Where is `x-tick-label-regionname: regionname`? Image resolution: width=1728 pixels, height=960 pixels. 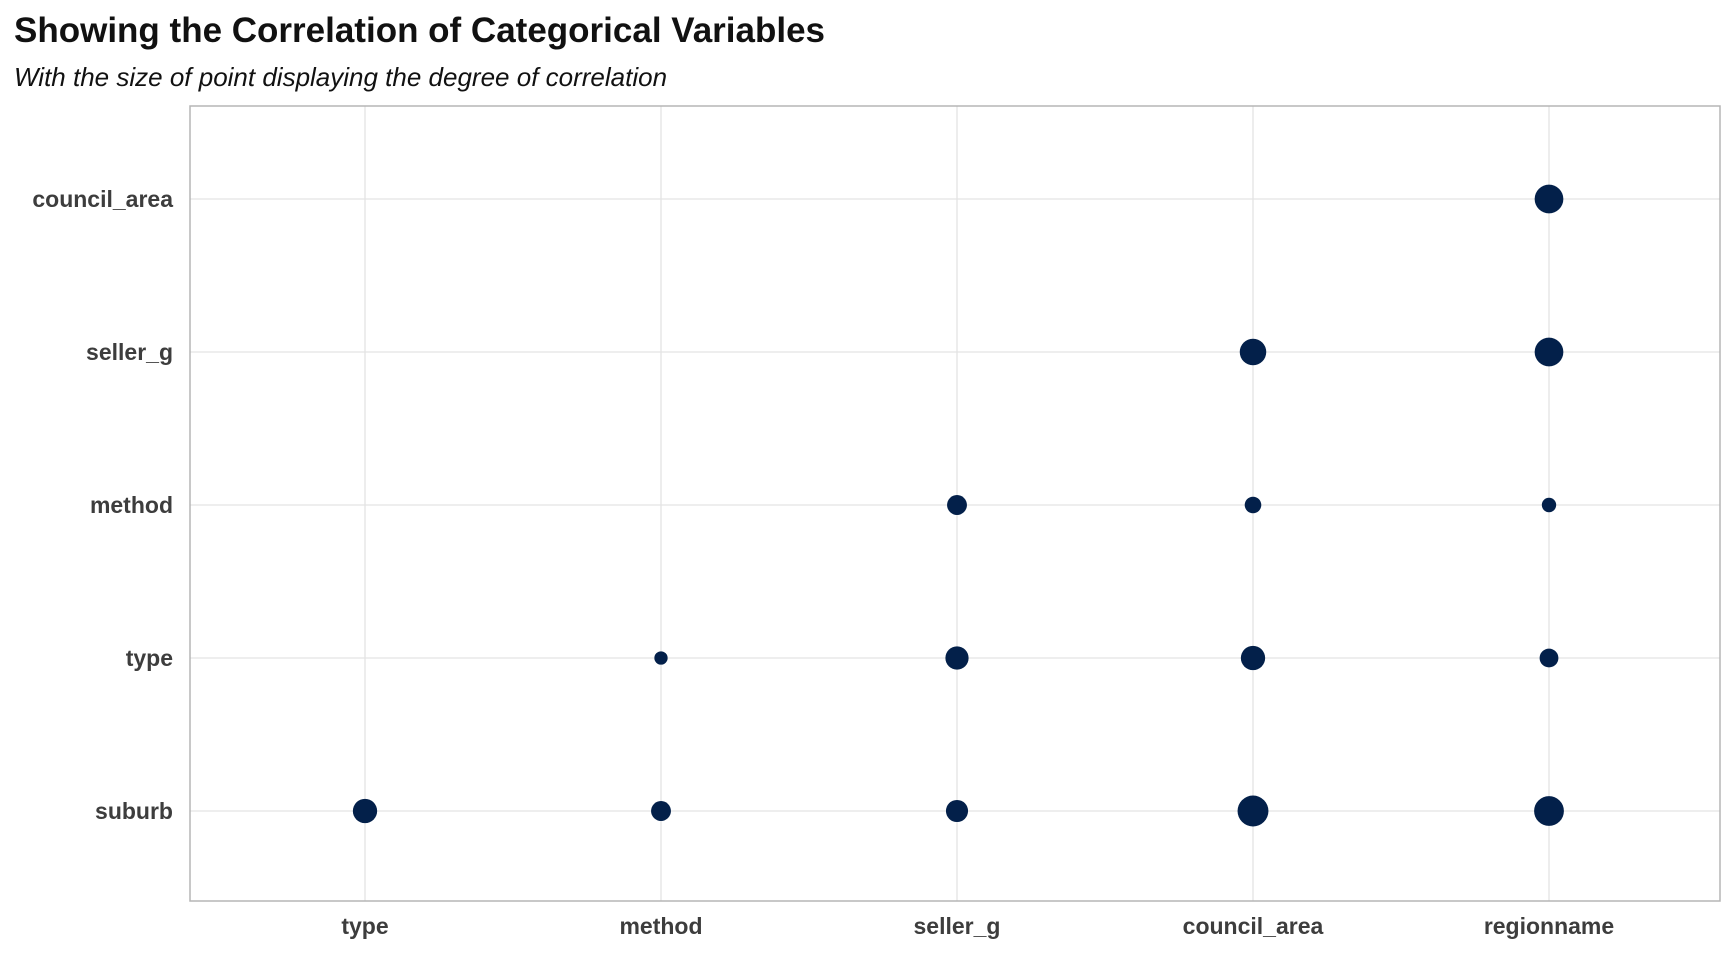 x-tick-label-regionname: regionname is located at coordinates (1549, 926).